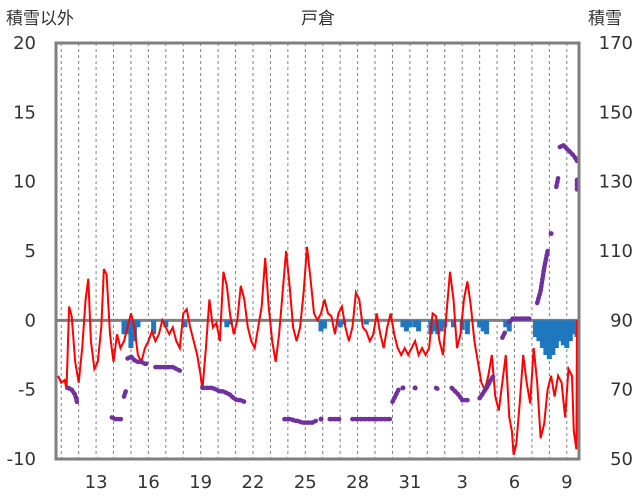  I want to click on left-tick-label: 20, so click(24, 43).